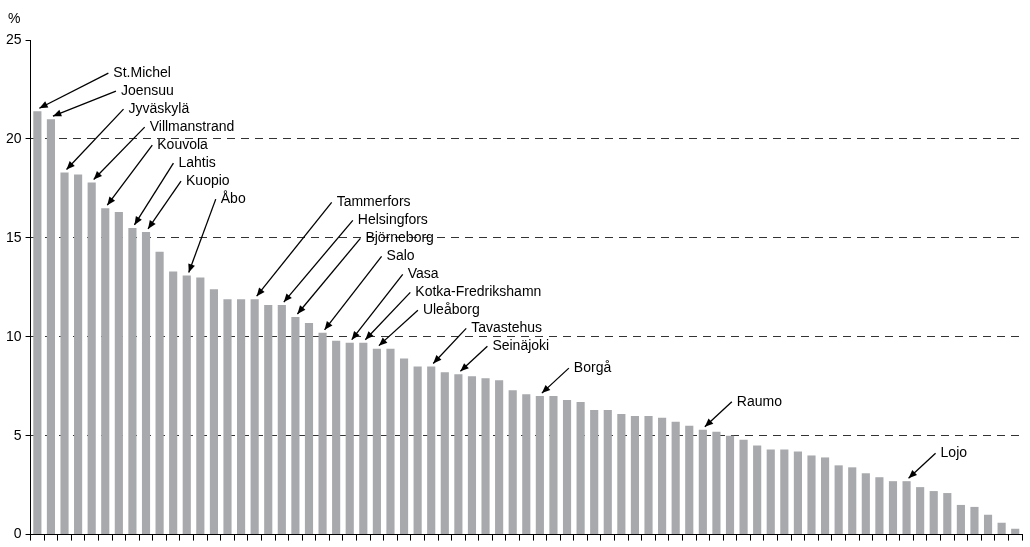  What do you see at coordinates (192, 126) in the screenshot?
I see `annotation: Villmanstrand` at bounding box center [192, 126].